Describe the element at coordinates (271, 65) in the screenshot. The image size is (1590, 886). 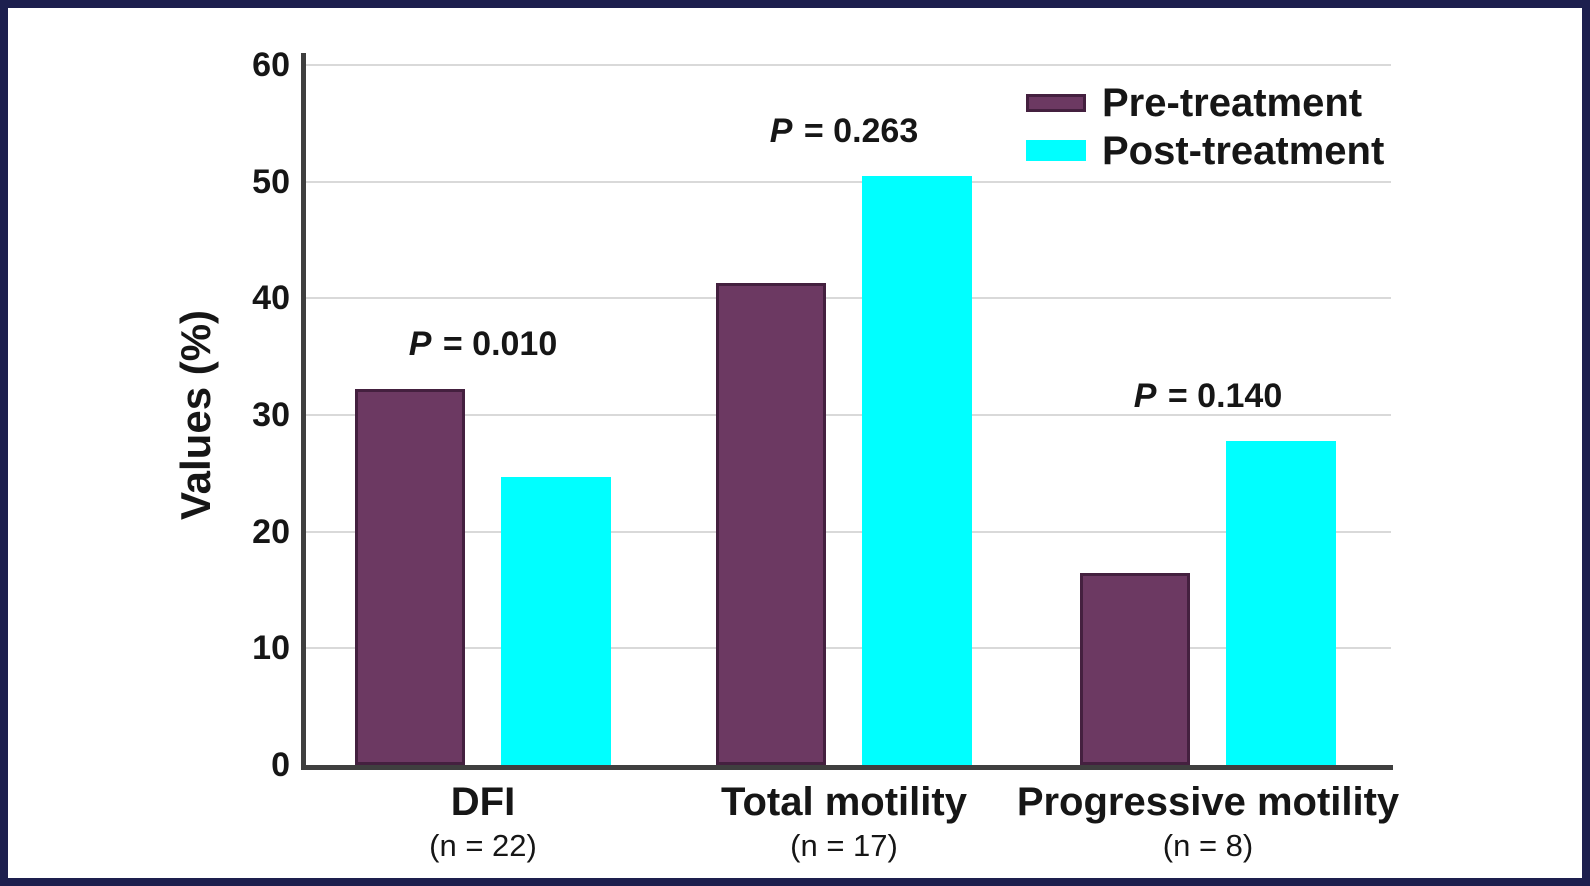
I see `y-tick-label-60: 60` at that location.